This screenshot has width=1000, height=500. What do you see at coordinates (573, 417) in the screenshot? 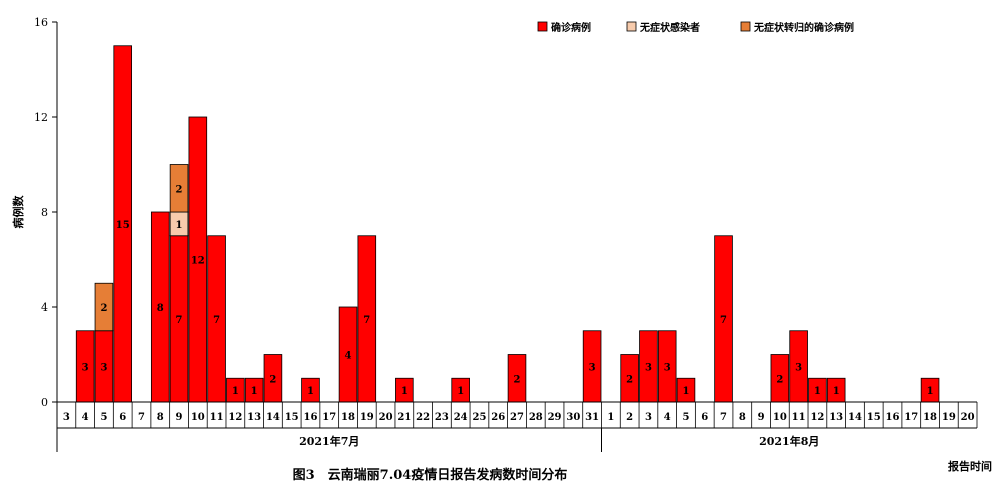
I see `x-tick-label: 30` at bounding box center [573, 417].